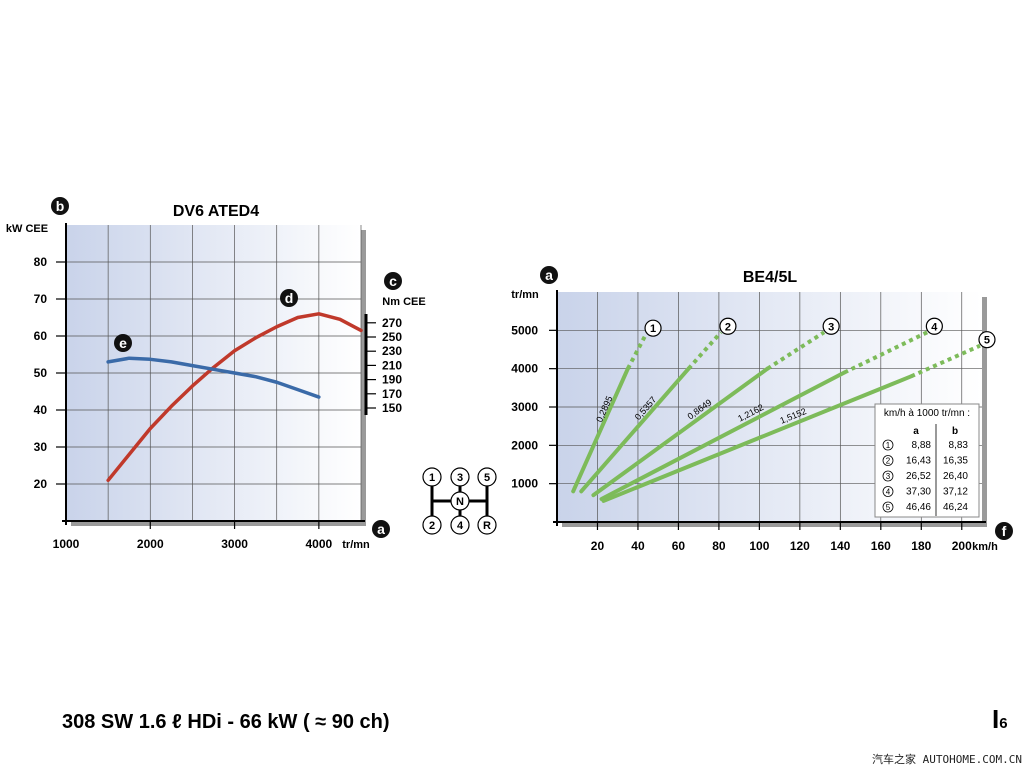  I want to click on y-tick-label: 1000, so click(524, 484).